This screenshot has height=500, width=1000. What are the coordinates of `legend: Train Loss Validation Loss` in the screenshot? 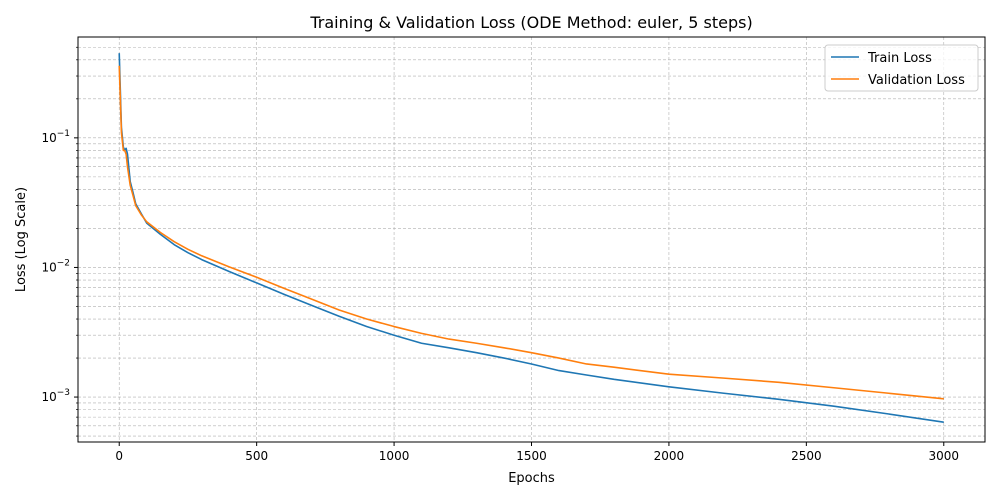 It's located at (901, 68).